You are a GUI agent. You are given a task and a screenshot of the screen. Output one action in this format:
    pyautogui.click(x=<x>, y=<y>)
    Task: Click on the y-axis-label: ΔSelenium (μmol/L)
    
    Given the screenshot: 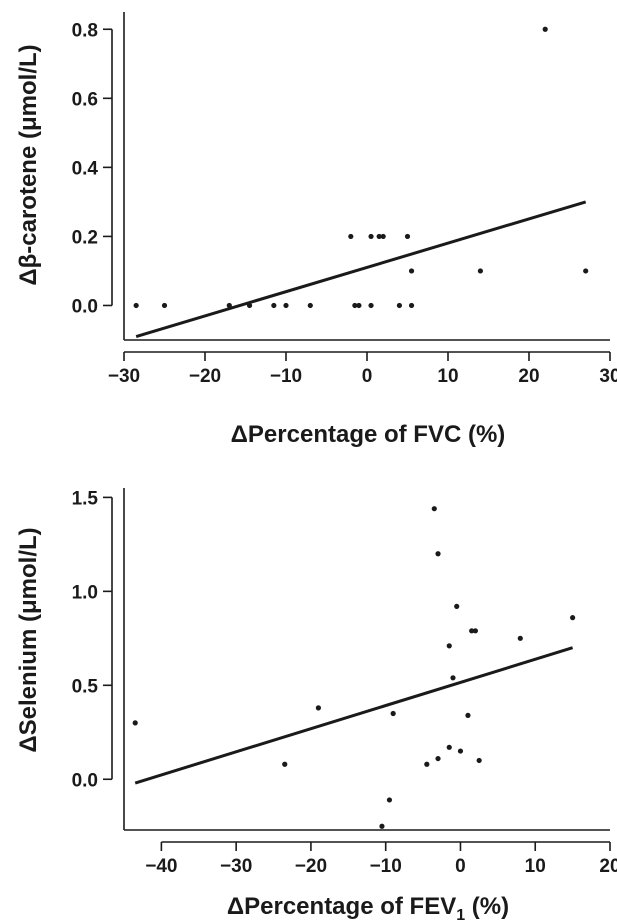 What is the action you would take?
    pyautogui.click(x=28, y=639)
    